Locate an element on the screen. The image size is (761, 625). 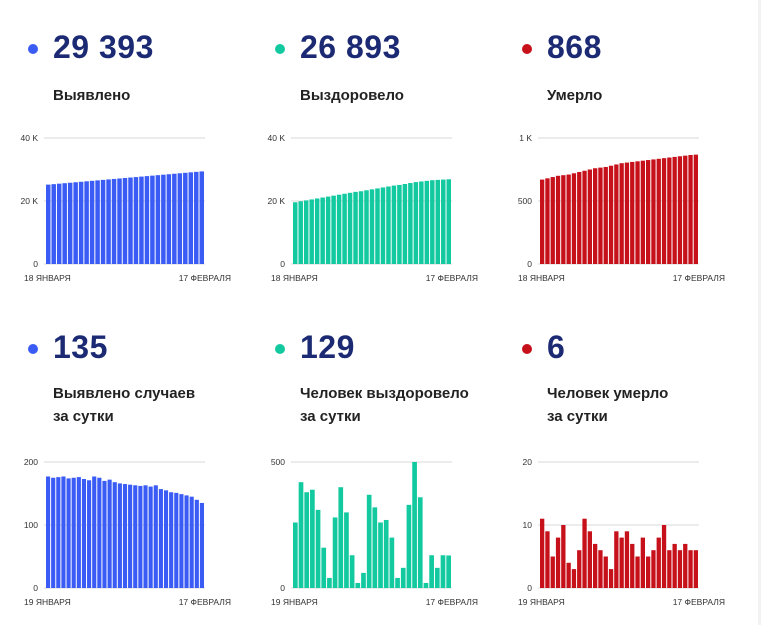
chart-total-detected: 0 20 K 40 K 18 ЯНВАРЯ 17 ФЕВРАЛЯ is located at coordinates (126, 208).